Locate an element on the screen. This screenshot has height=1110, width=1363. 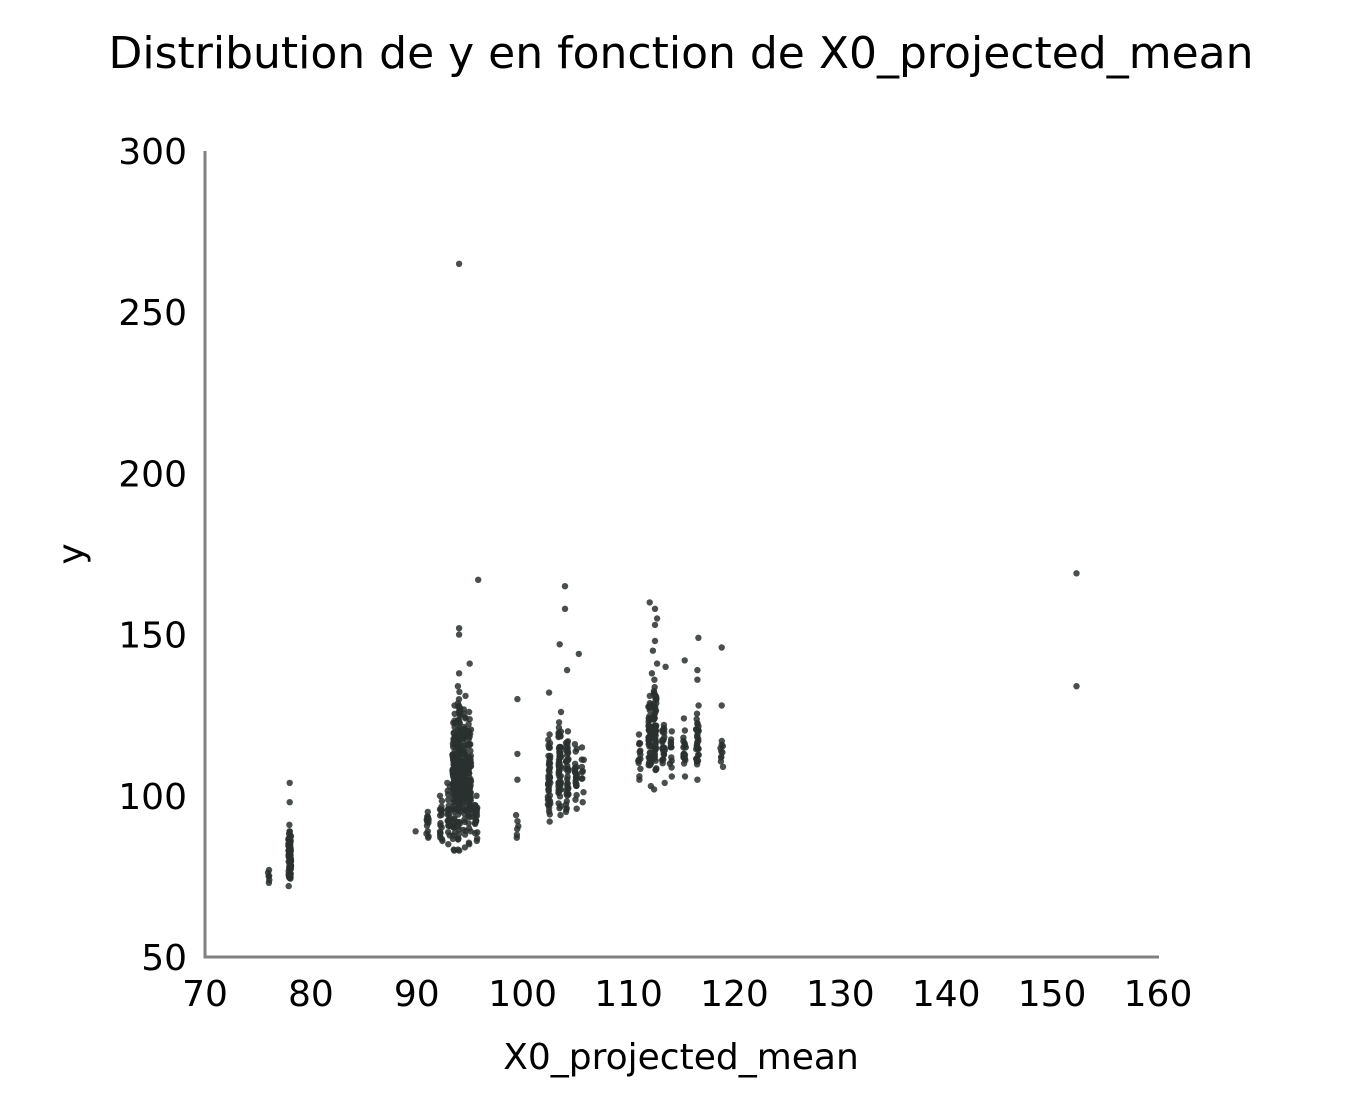
y-tick-label: 200 is located at coordinates (152, 474).